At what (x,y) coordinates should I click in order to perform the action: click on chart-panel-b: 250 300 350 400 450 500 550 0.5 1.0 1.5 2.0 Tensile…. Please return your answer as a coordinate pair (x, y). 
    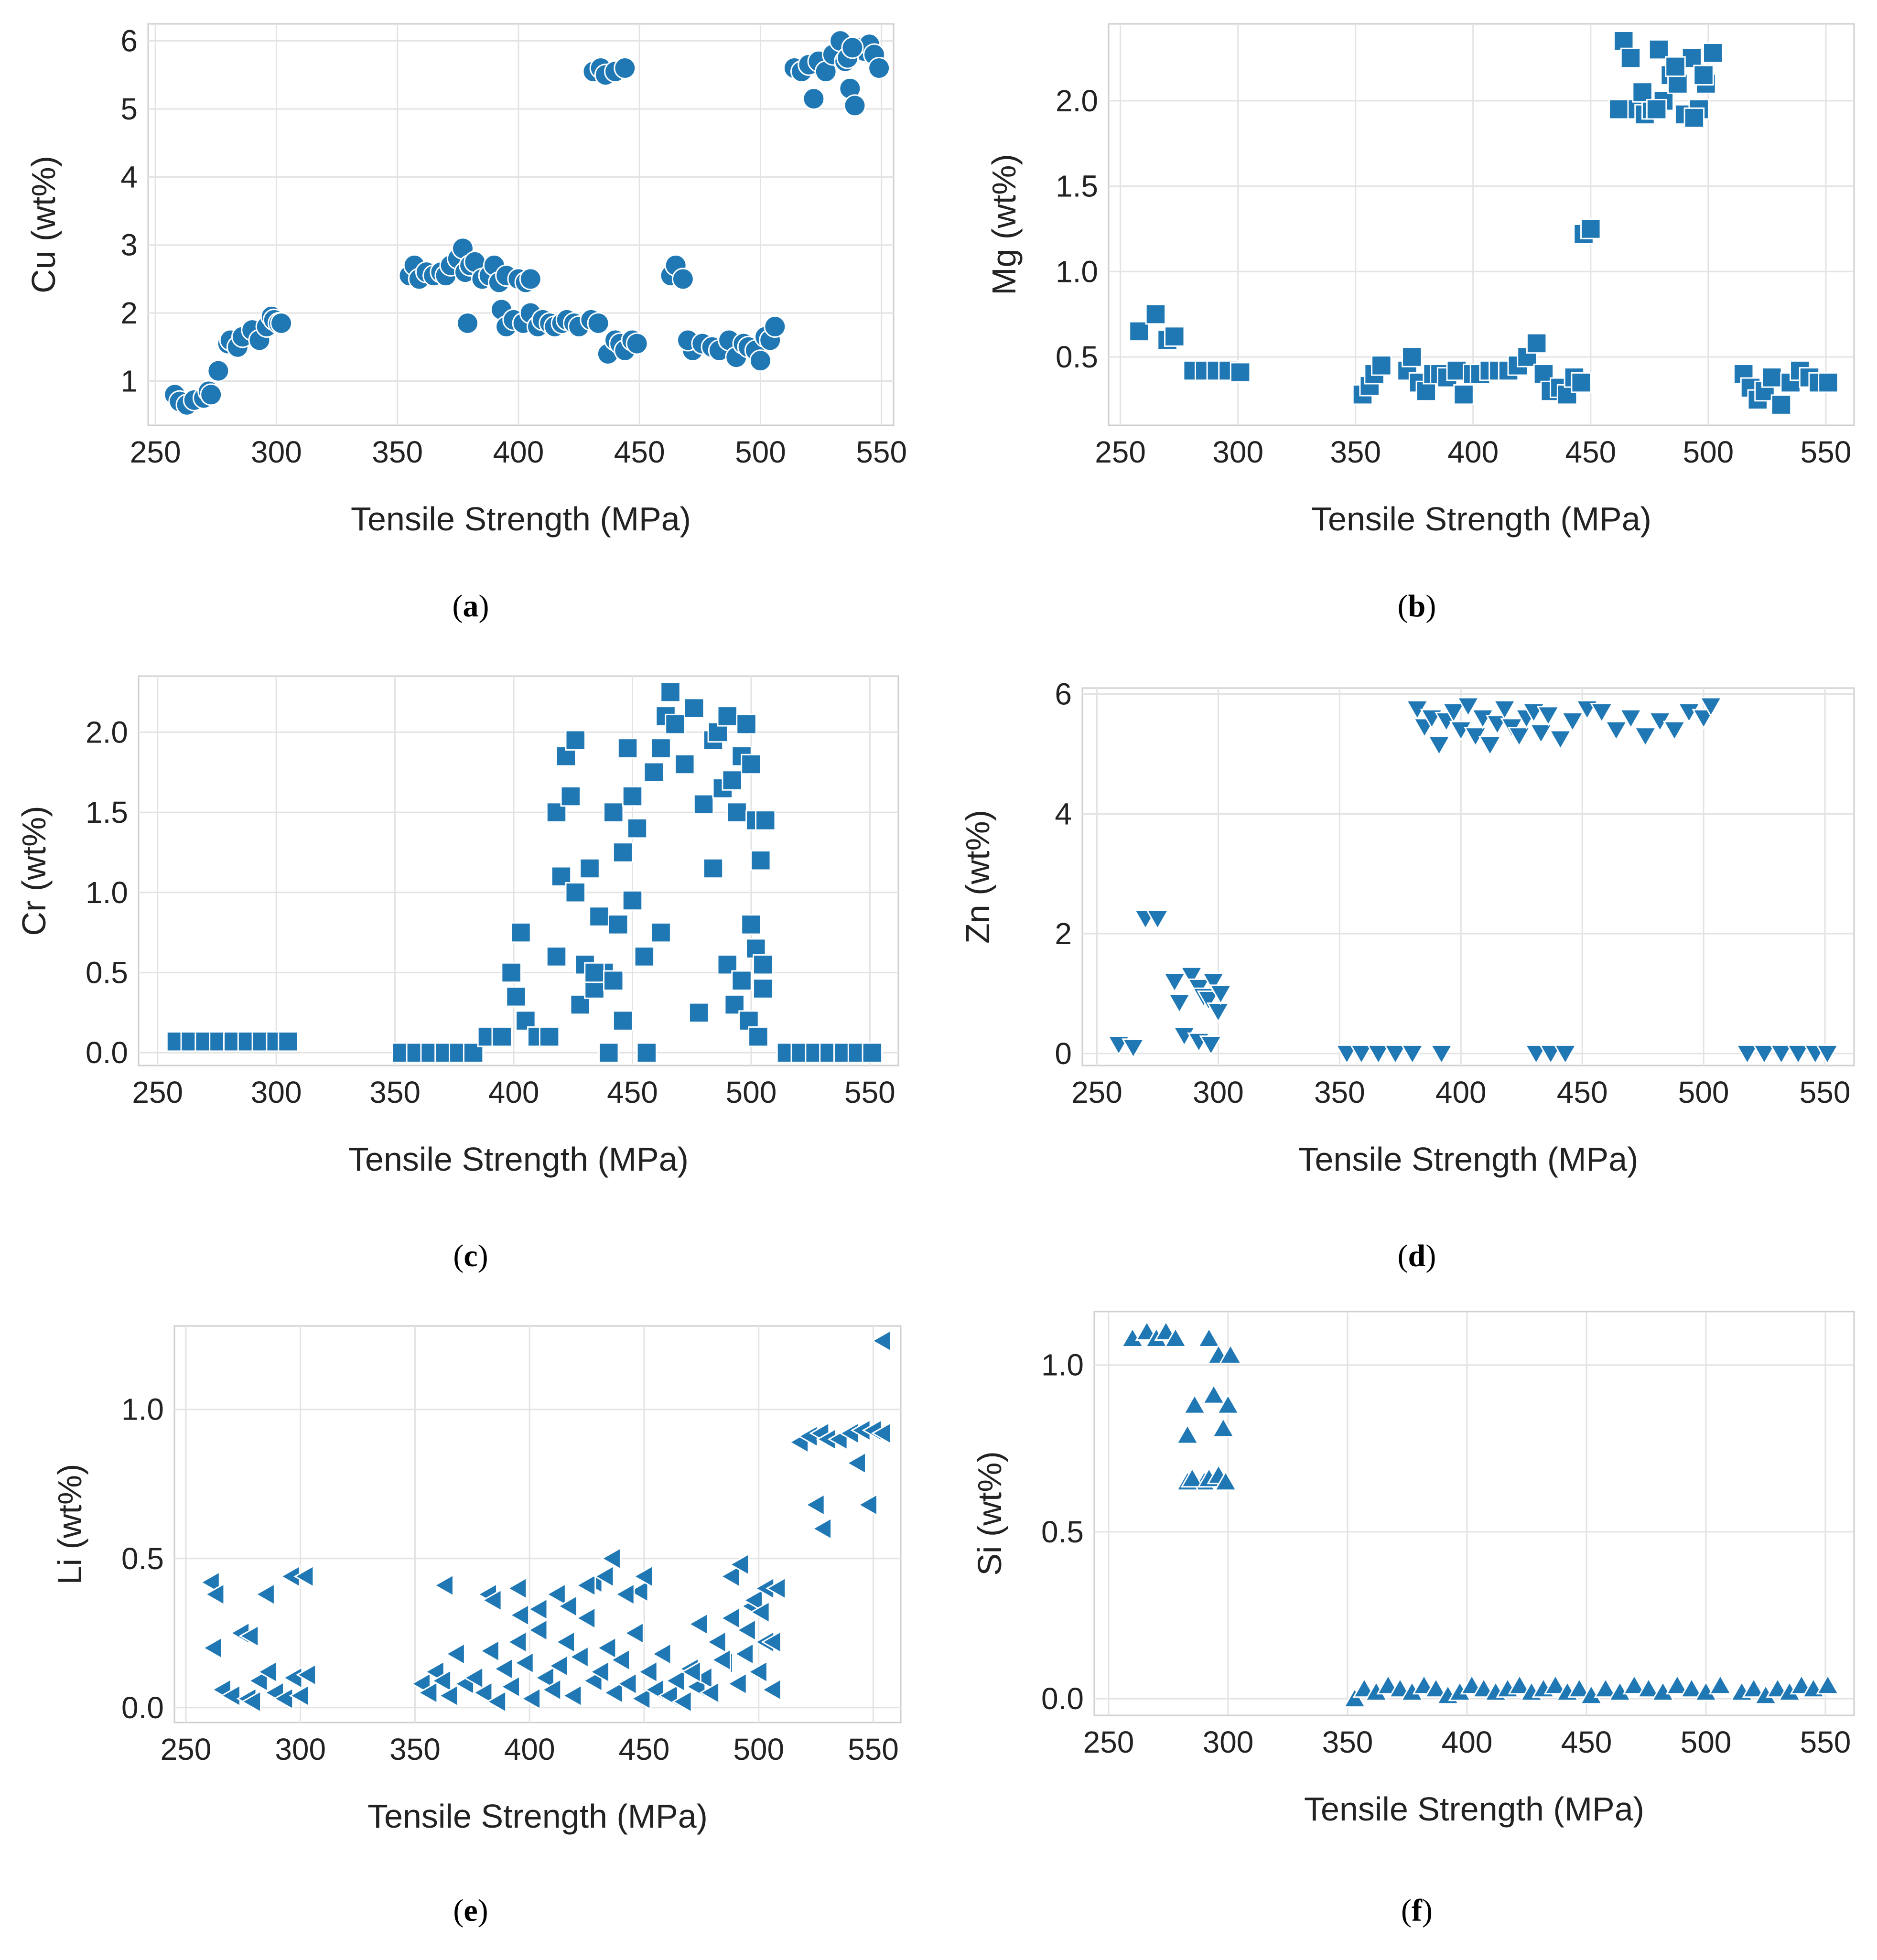
    Looking at the image, I should click on (1420, 323).